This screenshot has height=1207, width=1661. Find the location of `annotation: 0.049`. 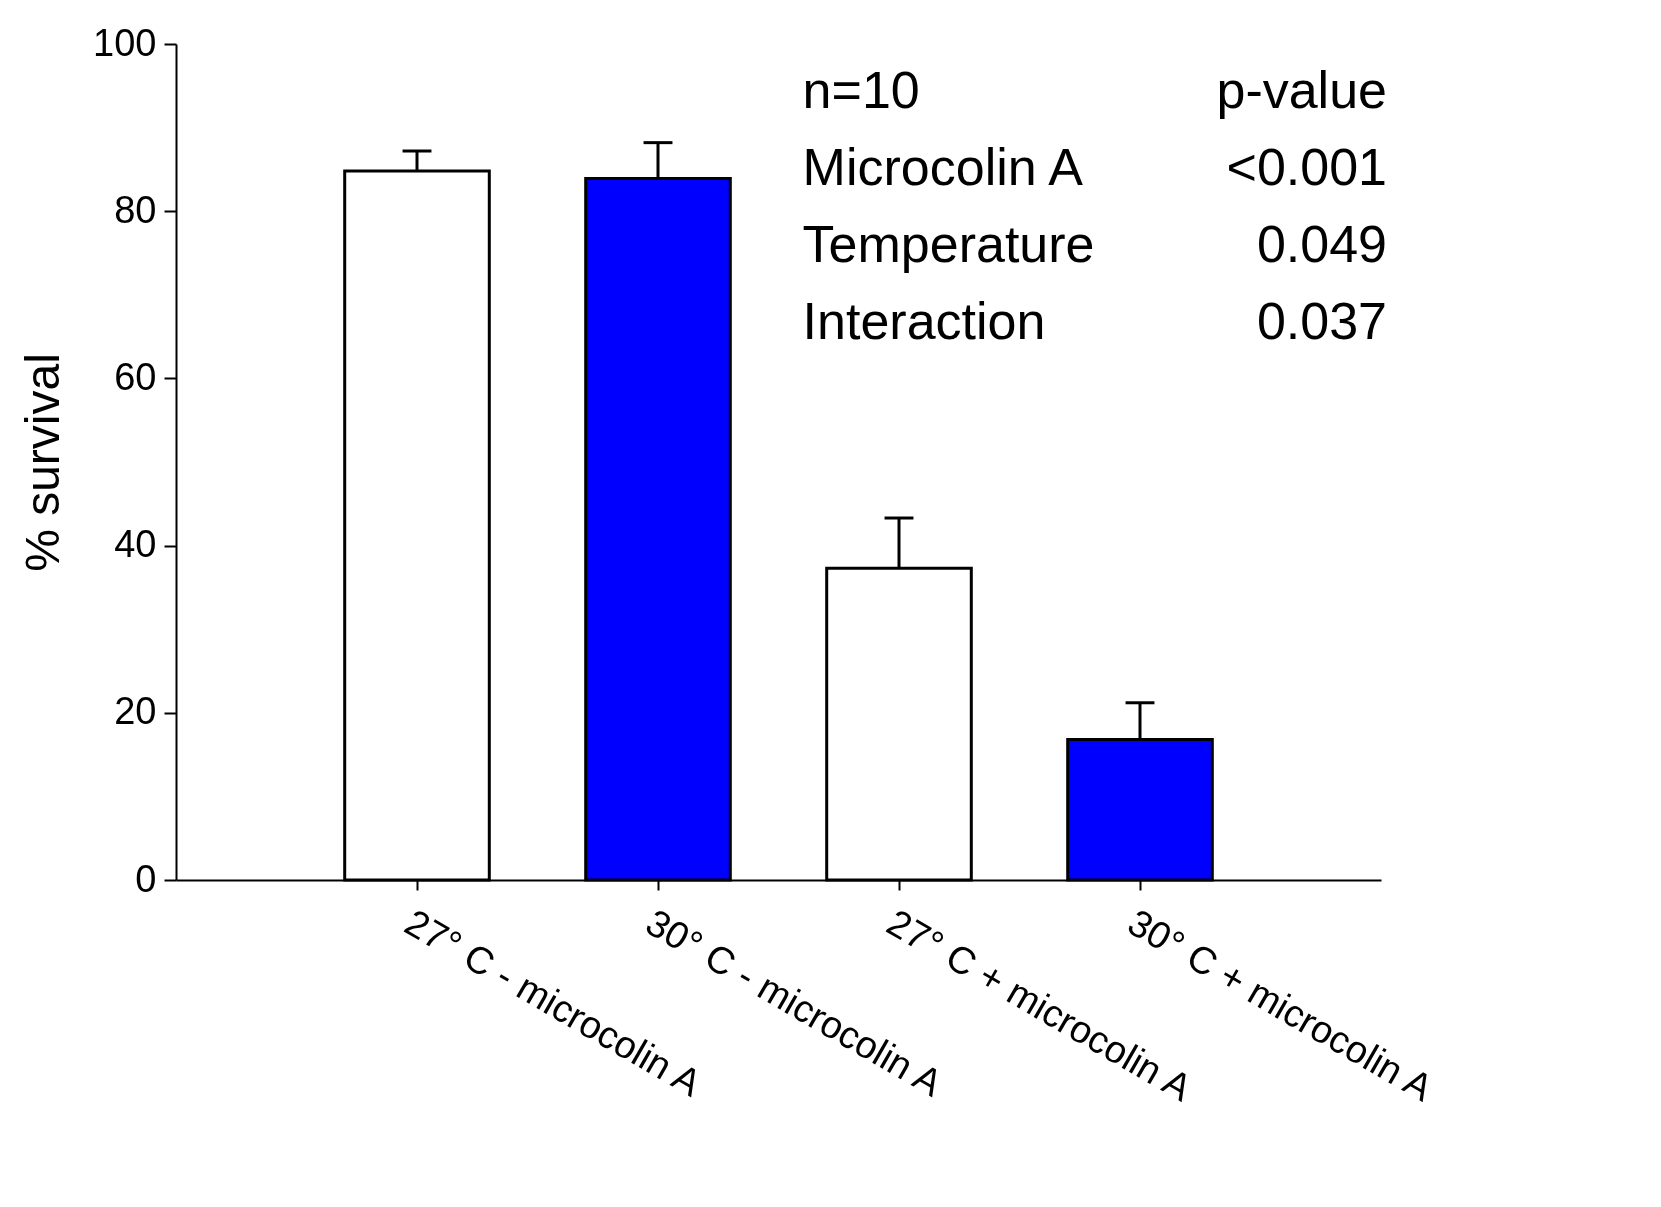

annotation: 0.049 is located at coordinates (1322, 244).